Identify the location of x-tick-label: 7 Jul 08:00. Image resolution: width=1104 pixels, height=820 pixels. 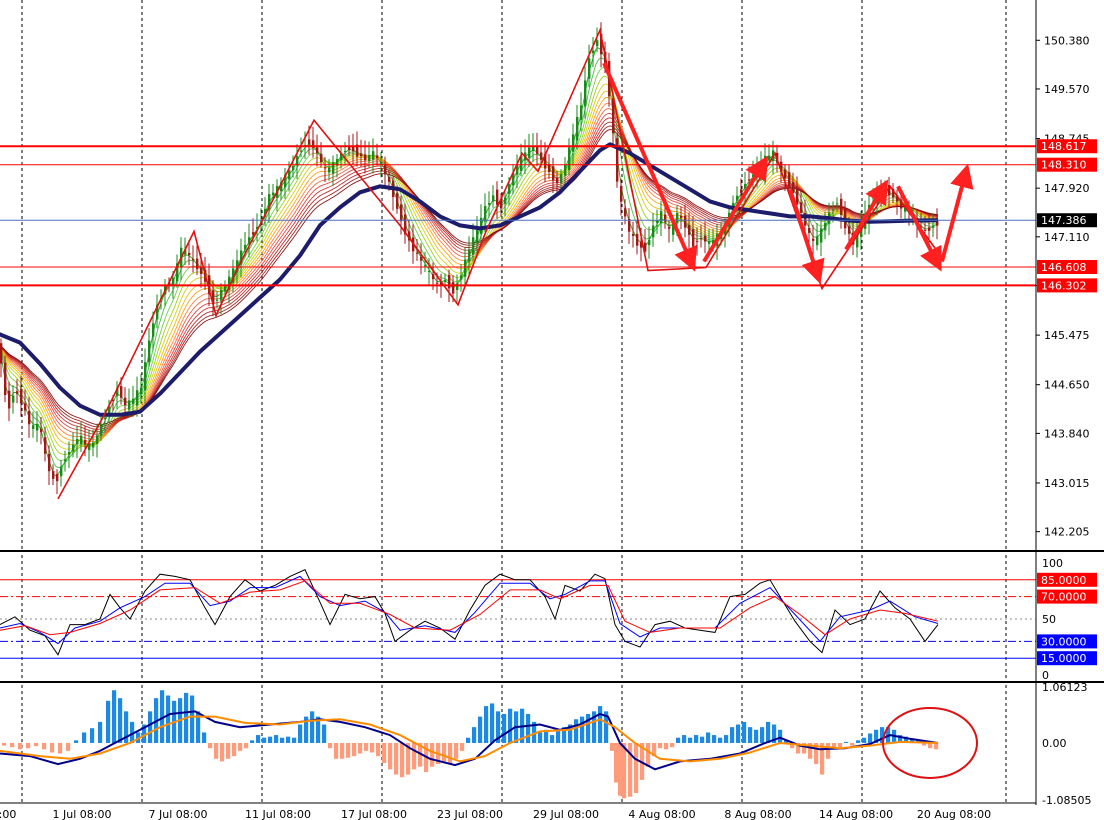
(178, 814).